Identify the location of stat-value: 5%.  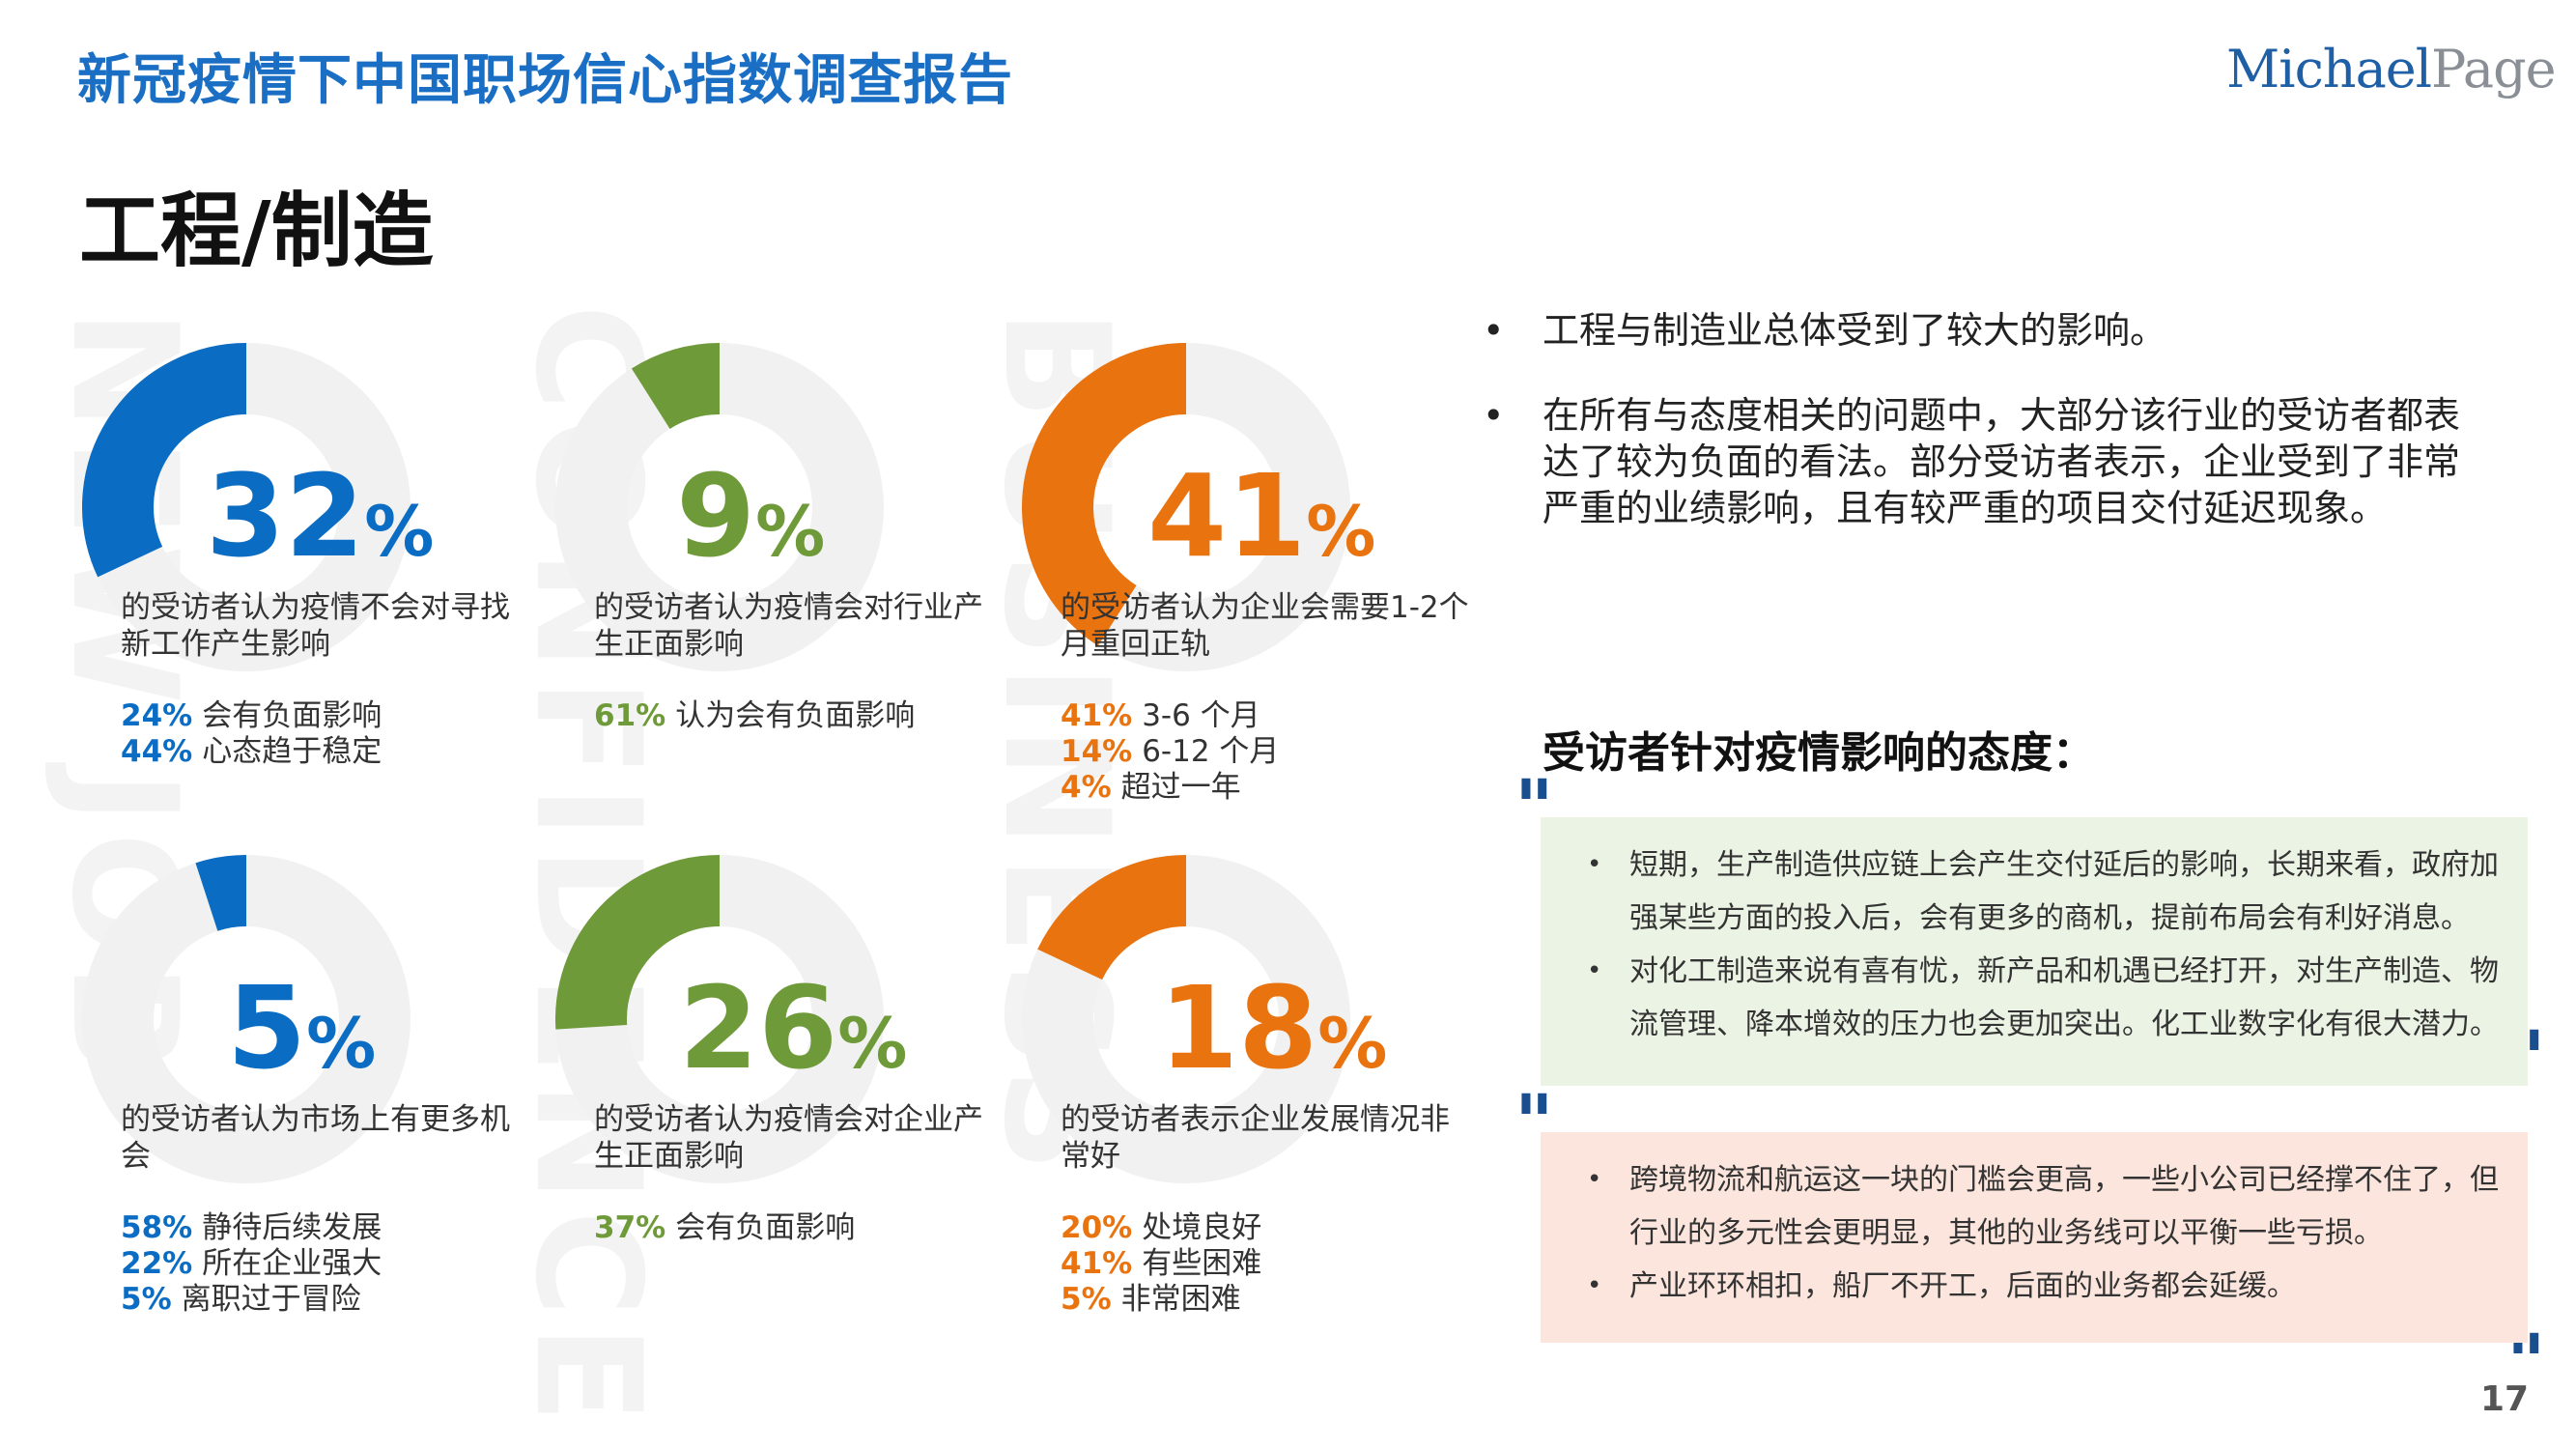
(301, 1028).